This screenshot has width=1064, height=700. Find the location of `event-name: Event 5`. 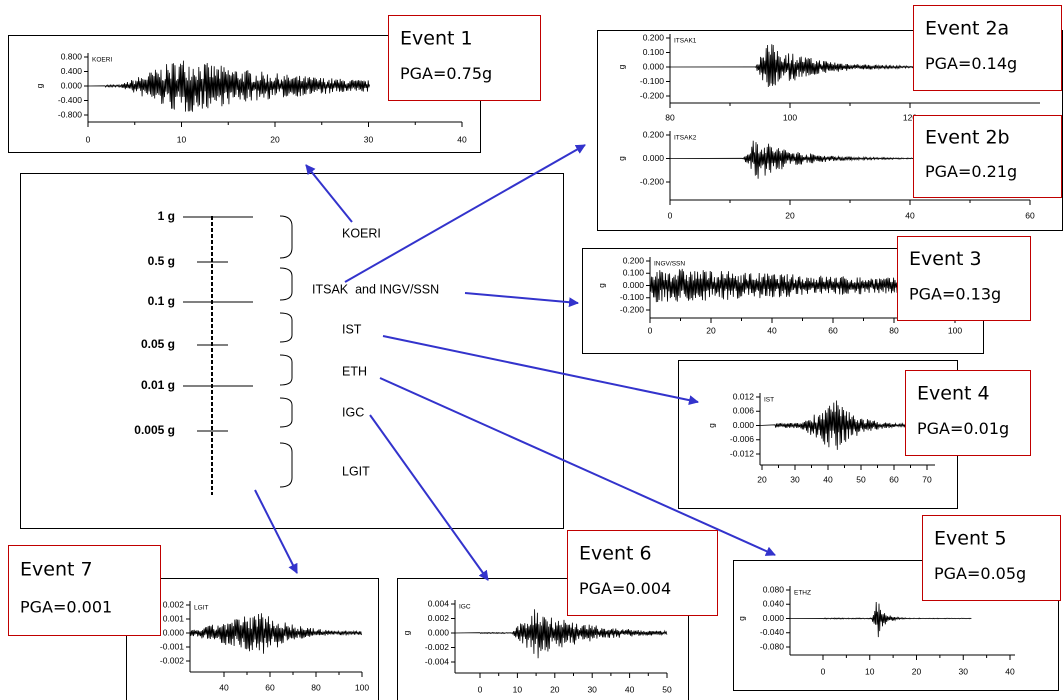

event-name: Event 5 is located at coordinates (970, 538).